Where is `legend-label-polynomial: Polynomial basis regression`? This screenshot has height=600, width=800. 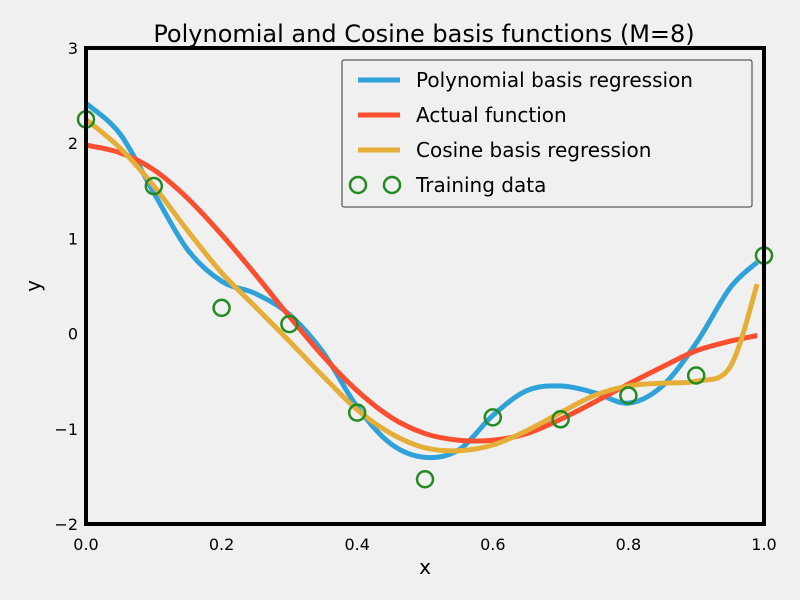
legend-label-polynomial: Polynomial basis regression is located at coordinates (554, 80).